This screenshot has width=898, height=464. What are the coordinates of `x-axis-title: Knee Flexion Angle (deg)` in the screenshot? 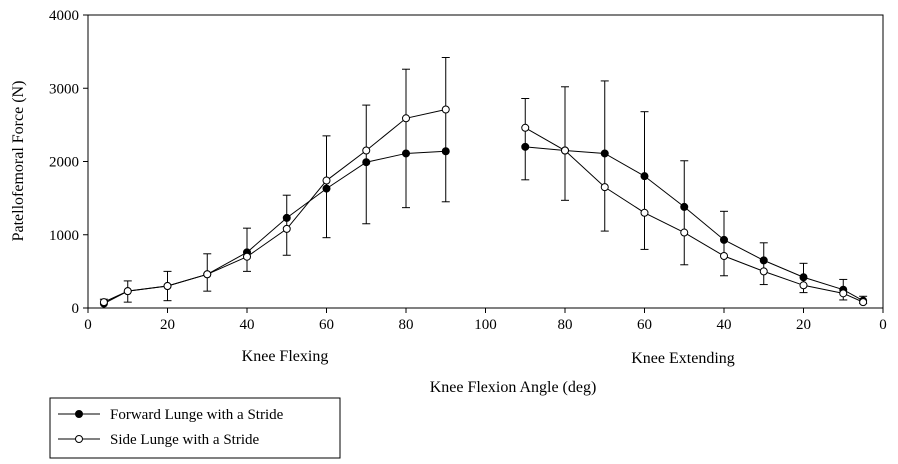 It's located at (513, 387).